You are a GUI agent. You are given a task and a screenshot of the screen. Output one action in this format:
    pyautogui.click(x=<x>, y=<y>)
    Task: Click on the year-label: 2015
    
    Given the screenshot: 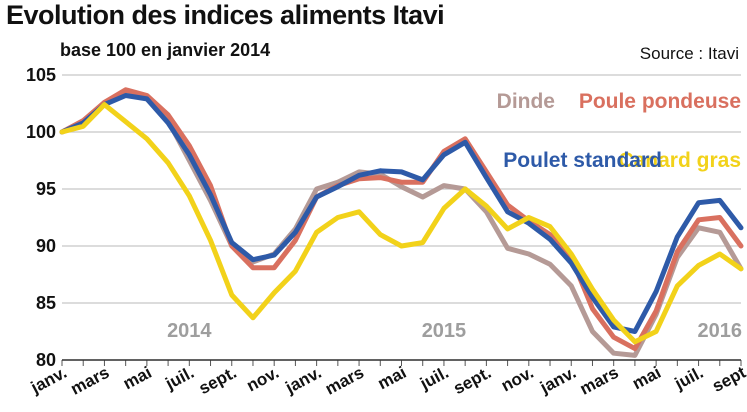 What is the action you would take?
    pyautogui.click(x=444, y=331)
    